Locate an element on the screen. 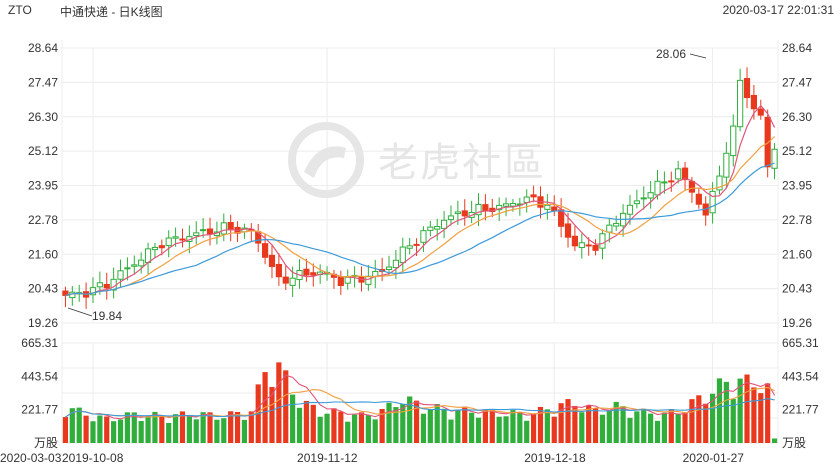 The image size is (840, 470). price-tick-label: 27.47 is located at coordinates (43, 82).